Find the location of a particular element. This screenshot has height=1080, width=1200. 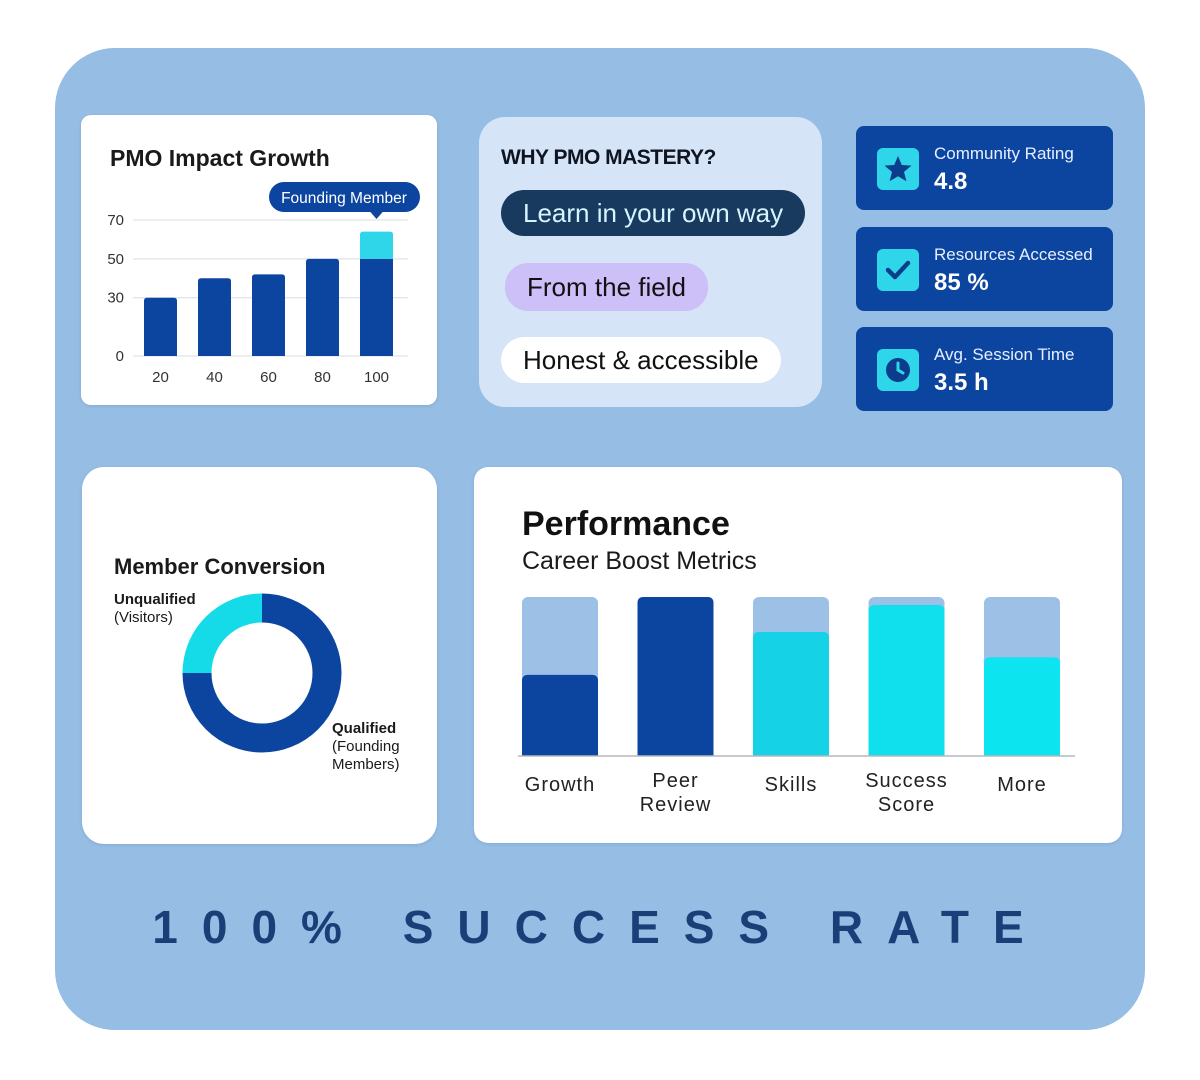

pill-learn-own-way: Learn in your own way is located at coordinates (653, 213).